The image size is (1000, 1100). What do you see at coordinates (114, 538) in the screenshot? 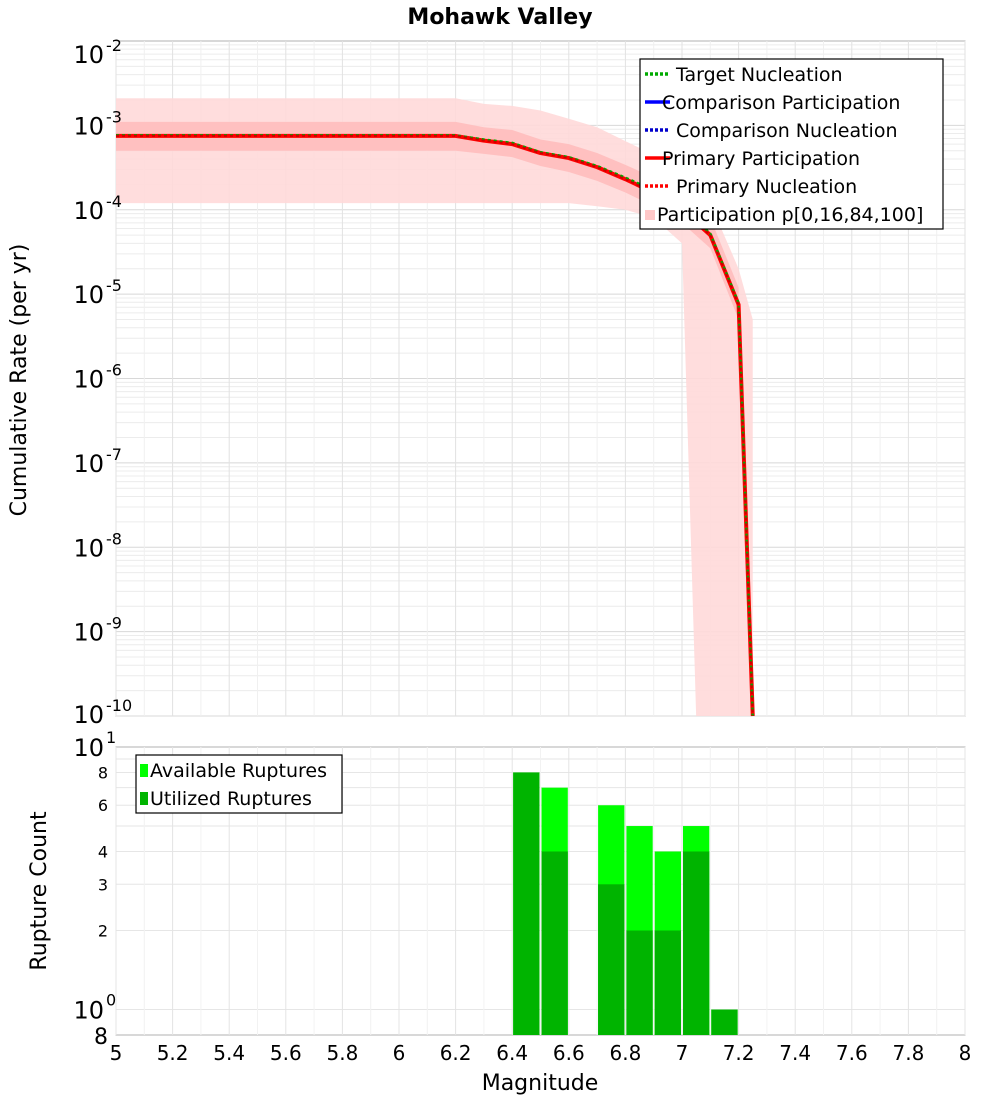
I see `y-tick-exponent: -8` at bounding box center [114, 538].